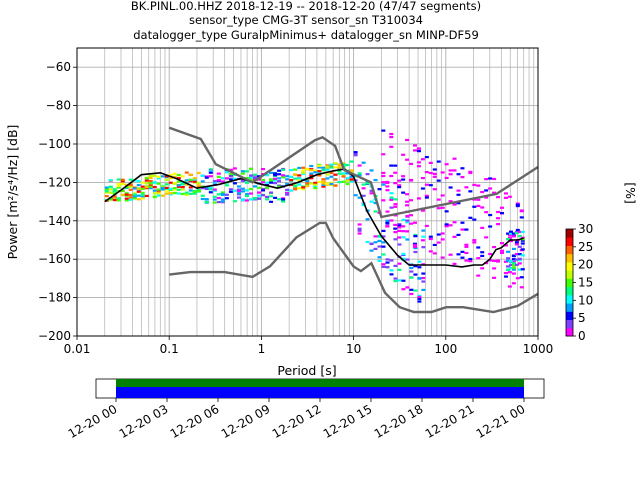  What do you see at coordinates (77, 349) in the screenshot?
I see `x-tick-label: 0.01` at bounding box center [77, 349].